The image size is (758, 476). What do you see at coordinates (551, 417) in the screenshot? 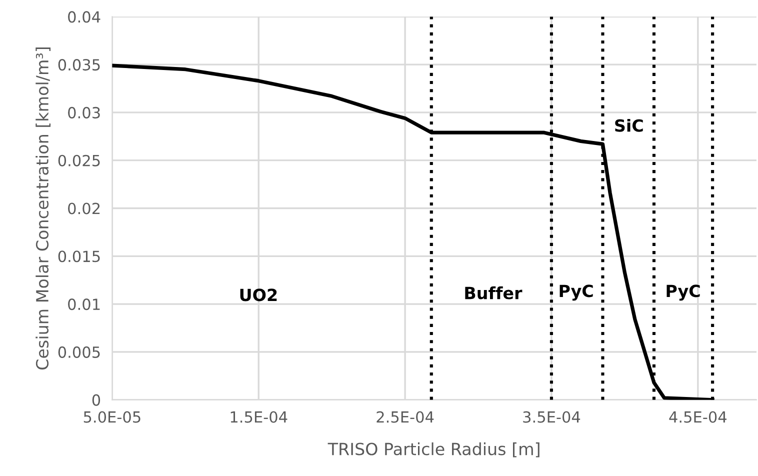
I see `x-tick-label: 3.5E-04` at bounding box center [551, 417].